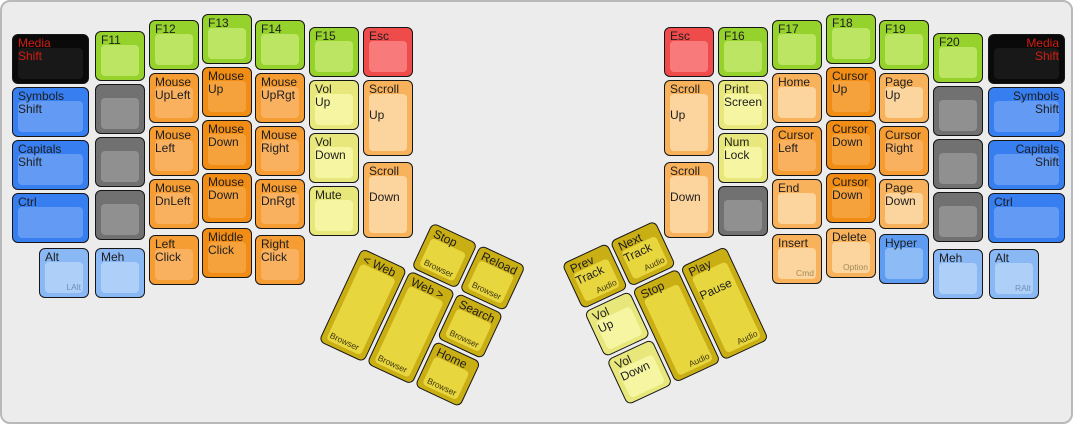 This screenshot has height=424, width=1073. What do you see at coordinates (895, 29) in the screenshot?
I see `key-label-line: F19` at bounding box center [895, 29].